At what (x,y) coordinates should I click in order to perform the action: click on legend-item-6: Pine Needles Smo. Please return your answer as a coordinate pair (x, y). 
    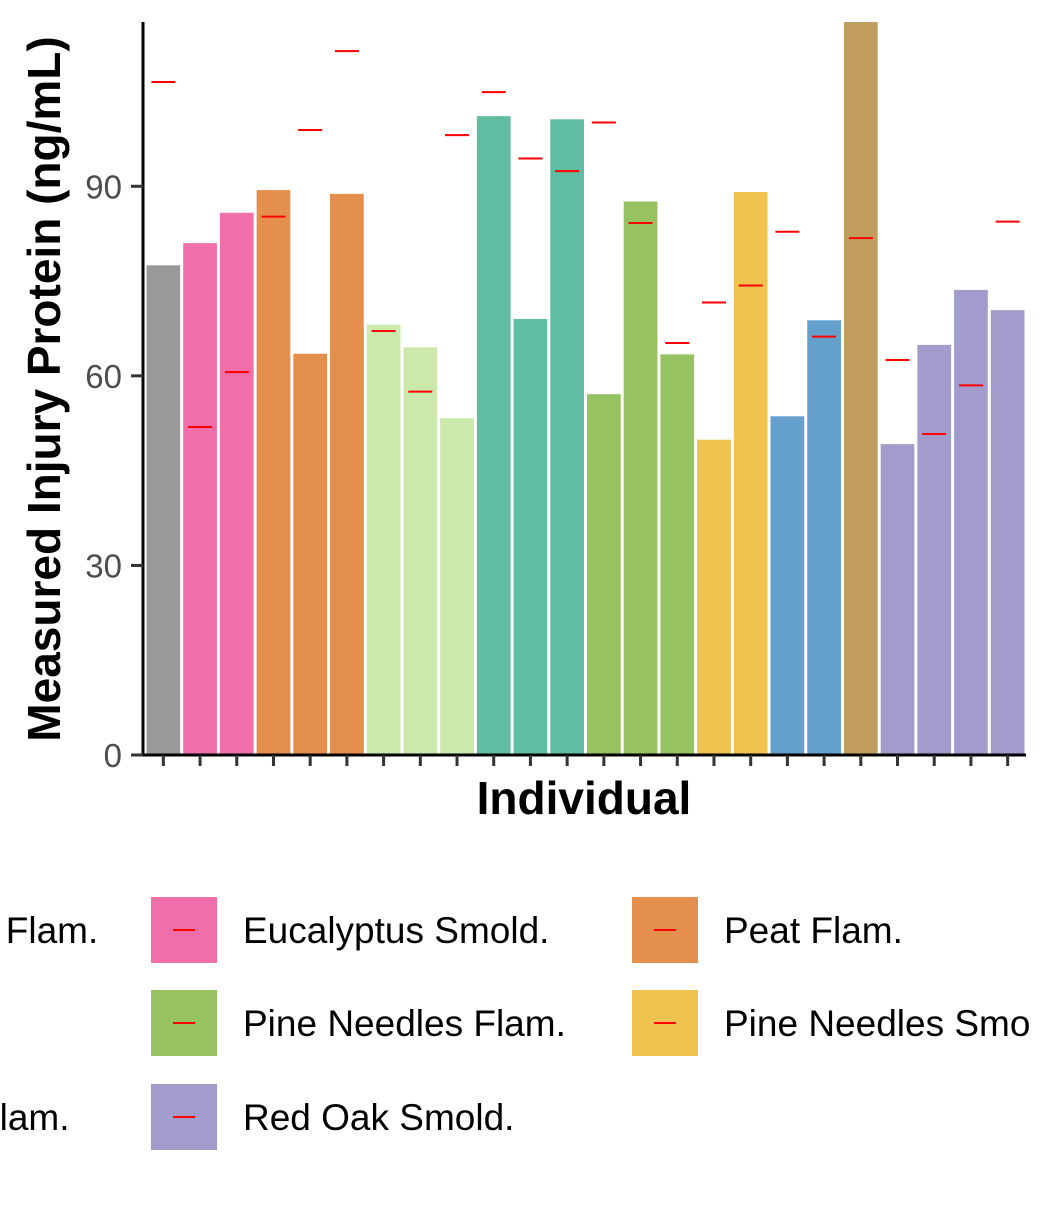
    Looking at the image, I should click on (831, 1023).